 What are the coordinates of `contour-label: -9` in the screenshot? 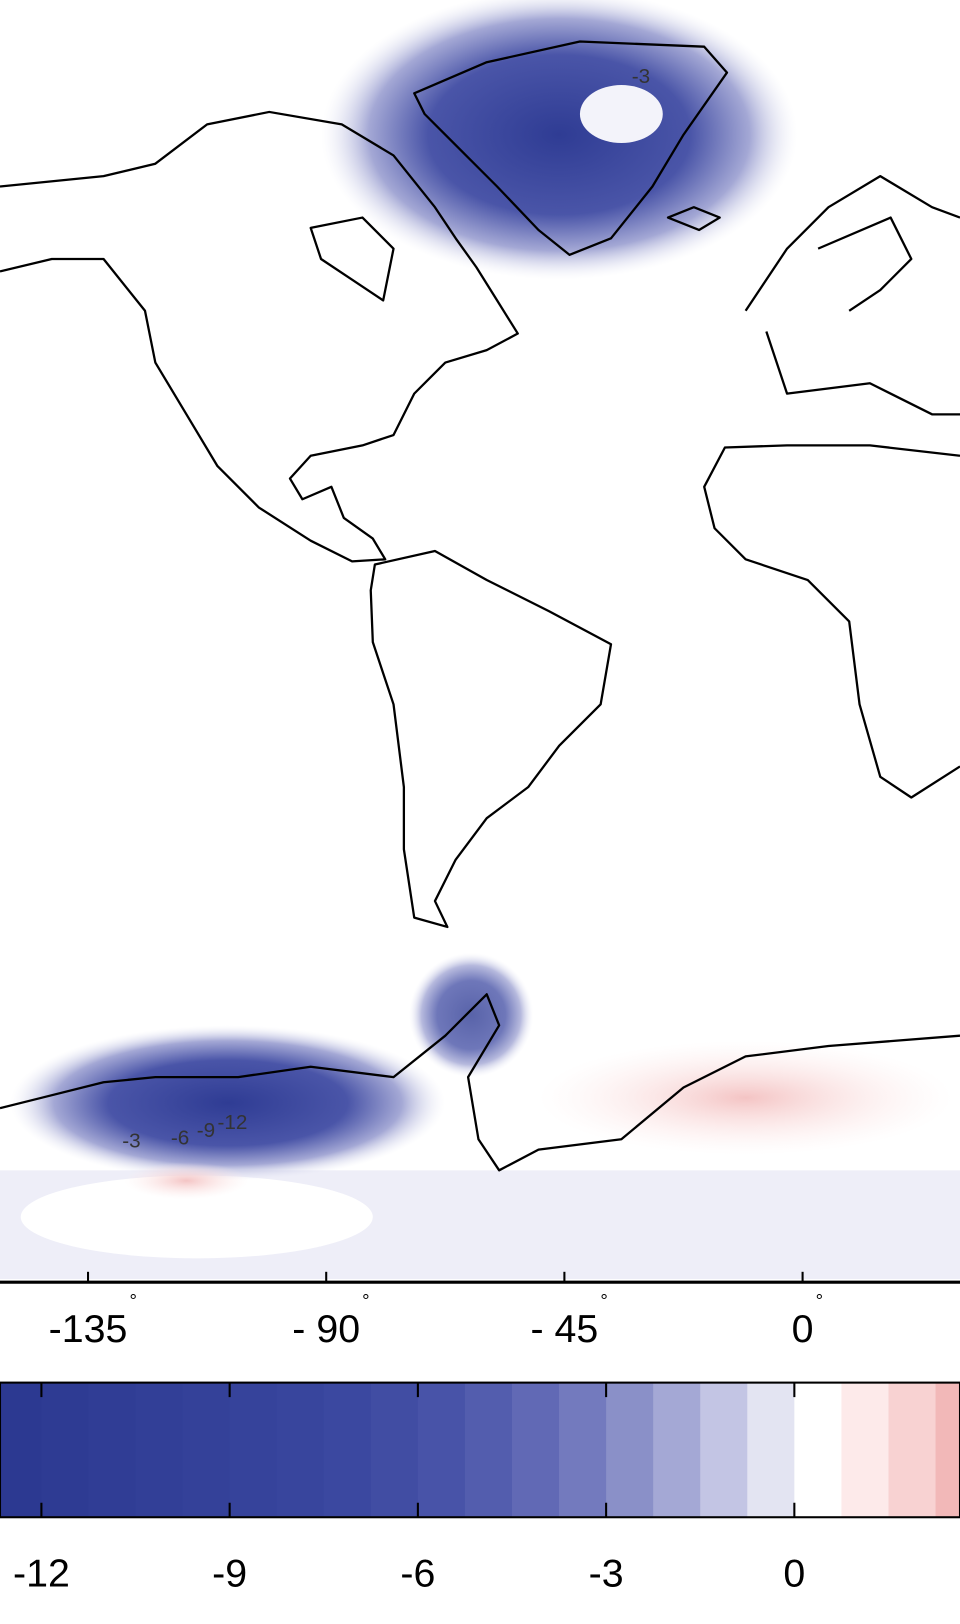 It's located at (206, 1130).